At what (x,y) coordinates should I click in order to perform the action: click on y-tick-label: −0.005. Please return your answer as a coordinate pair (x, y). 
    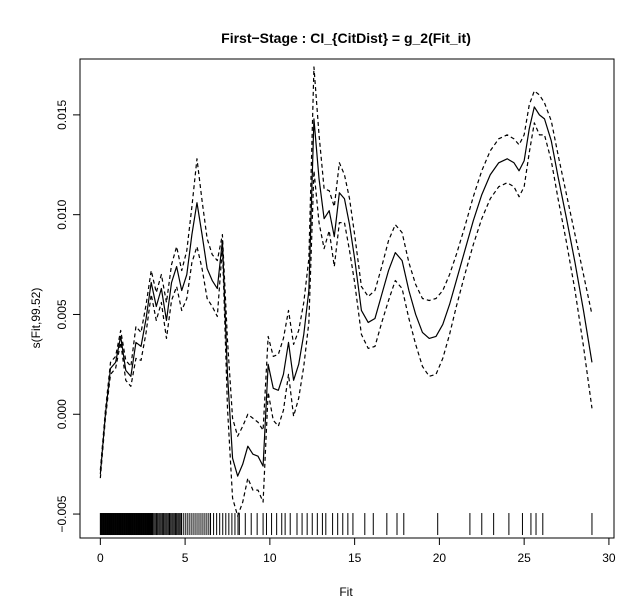
    Looking at the image, I should click on (62, 513).